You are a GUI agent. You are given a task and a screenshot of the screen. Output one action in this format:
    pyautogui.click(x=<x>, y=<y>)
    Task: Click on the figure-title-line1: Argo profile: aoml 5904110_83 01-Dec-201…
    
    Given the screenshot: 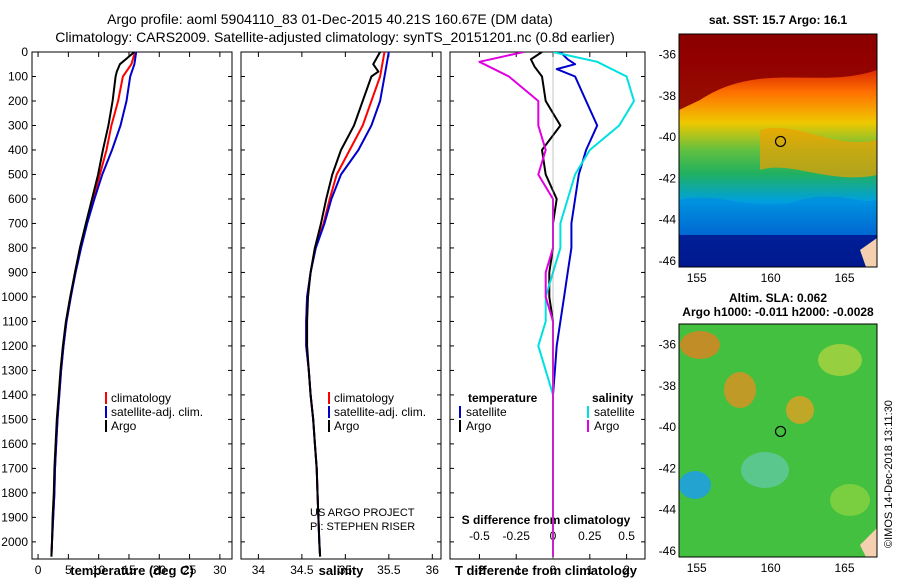 What is the action you would take?
    pyautogui.click(x=330, y=19)
    